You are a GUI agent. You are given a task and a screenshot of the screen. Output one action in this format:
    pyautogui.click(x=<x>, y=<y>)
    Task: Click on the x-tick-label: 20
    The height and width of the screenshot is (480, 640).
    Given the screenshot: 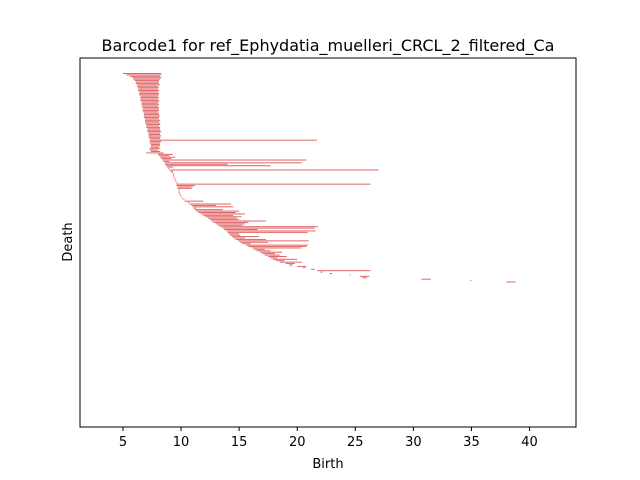 What is the action you would take?
    pyautogui.click(x=297, y=442)
    